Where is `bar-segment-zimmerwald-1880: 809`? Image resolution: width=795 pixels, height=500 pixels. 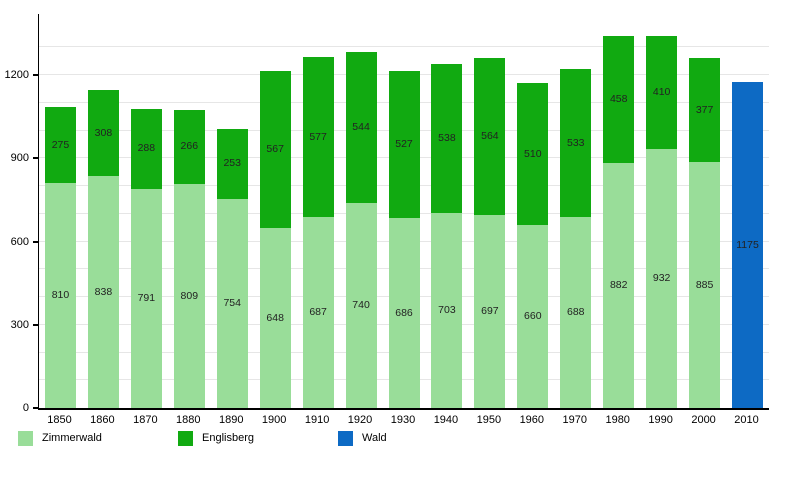
bar-segment-zimmerwald-1880: 809 is located at coordinates (189, 295).